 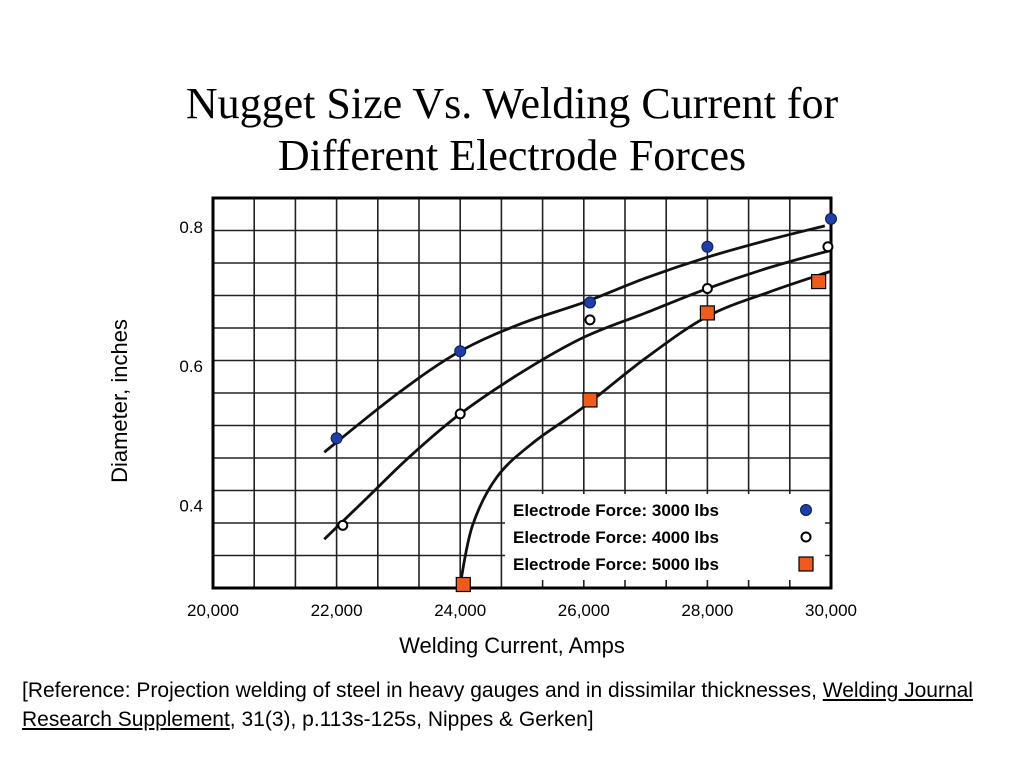 What do you see at coordinates (584, 610) in the screenshot?
I see `x-tick-label: 26,000` at bounding box center [584, 610].